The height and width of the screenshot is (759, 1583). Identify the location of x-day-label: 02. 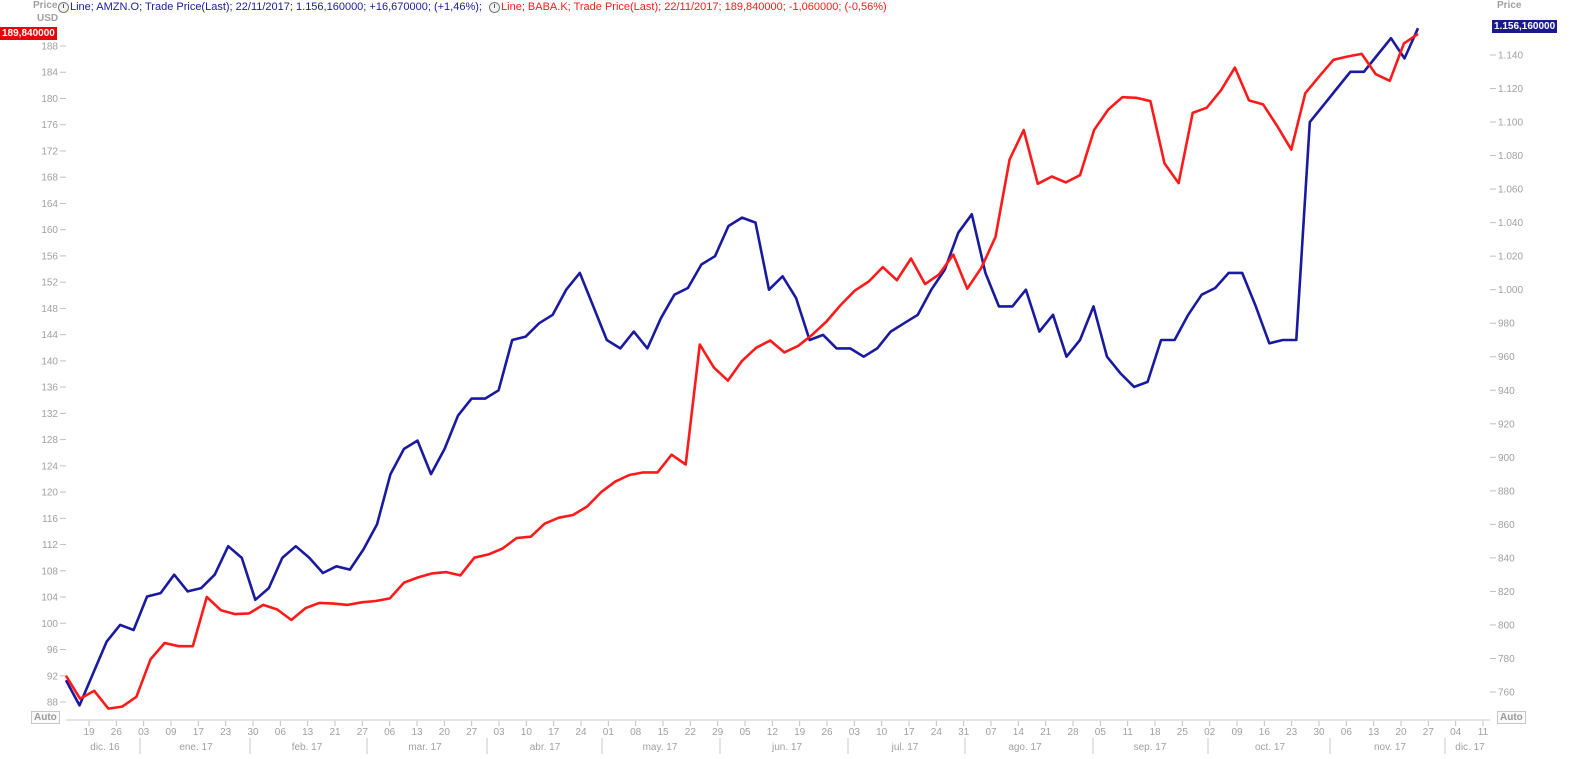
(1210, 732).